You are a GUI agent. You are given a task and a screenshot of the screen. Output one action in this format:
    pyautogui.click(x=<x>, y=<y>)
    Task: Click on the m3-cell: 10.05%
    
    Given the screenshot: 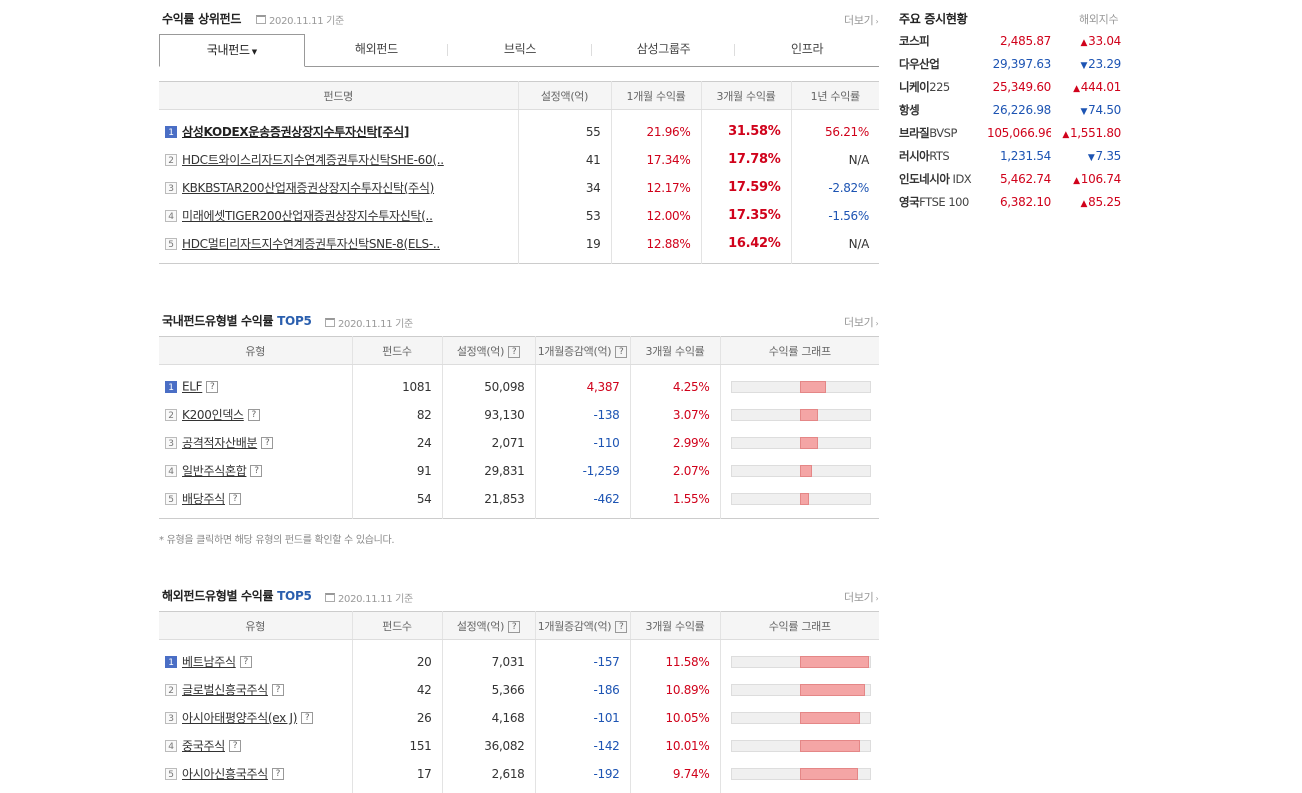 What is the action you would take?
    pyautogui.click(x=675, y=717)
    